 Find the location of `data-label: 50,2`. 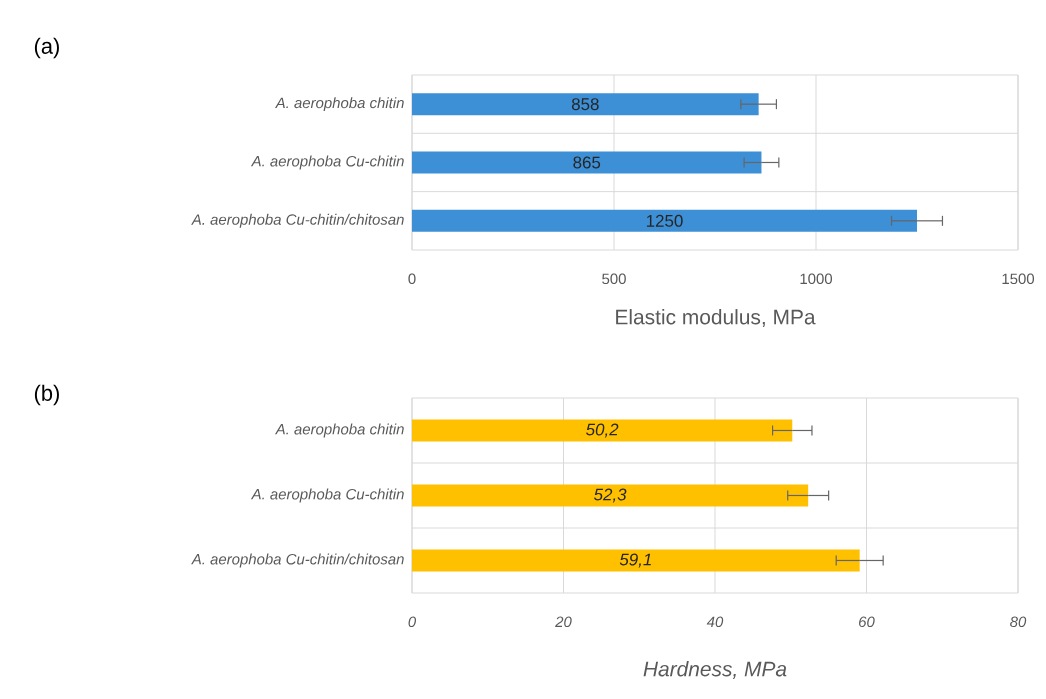

data-label: 50,2 is located at coordinates (602, 430).